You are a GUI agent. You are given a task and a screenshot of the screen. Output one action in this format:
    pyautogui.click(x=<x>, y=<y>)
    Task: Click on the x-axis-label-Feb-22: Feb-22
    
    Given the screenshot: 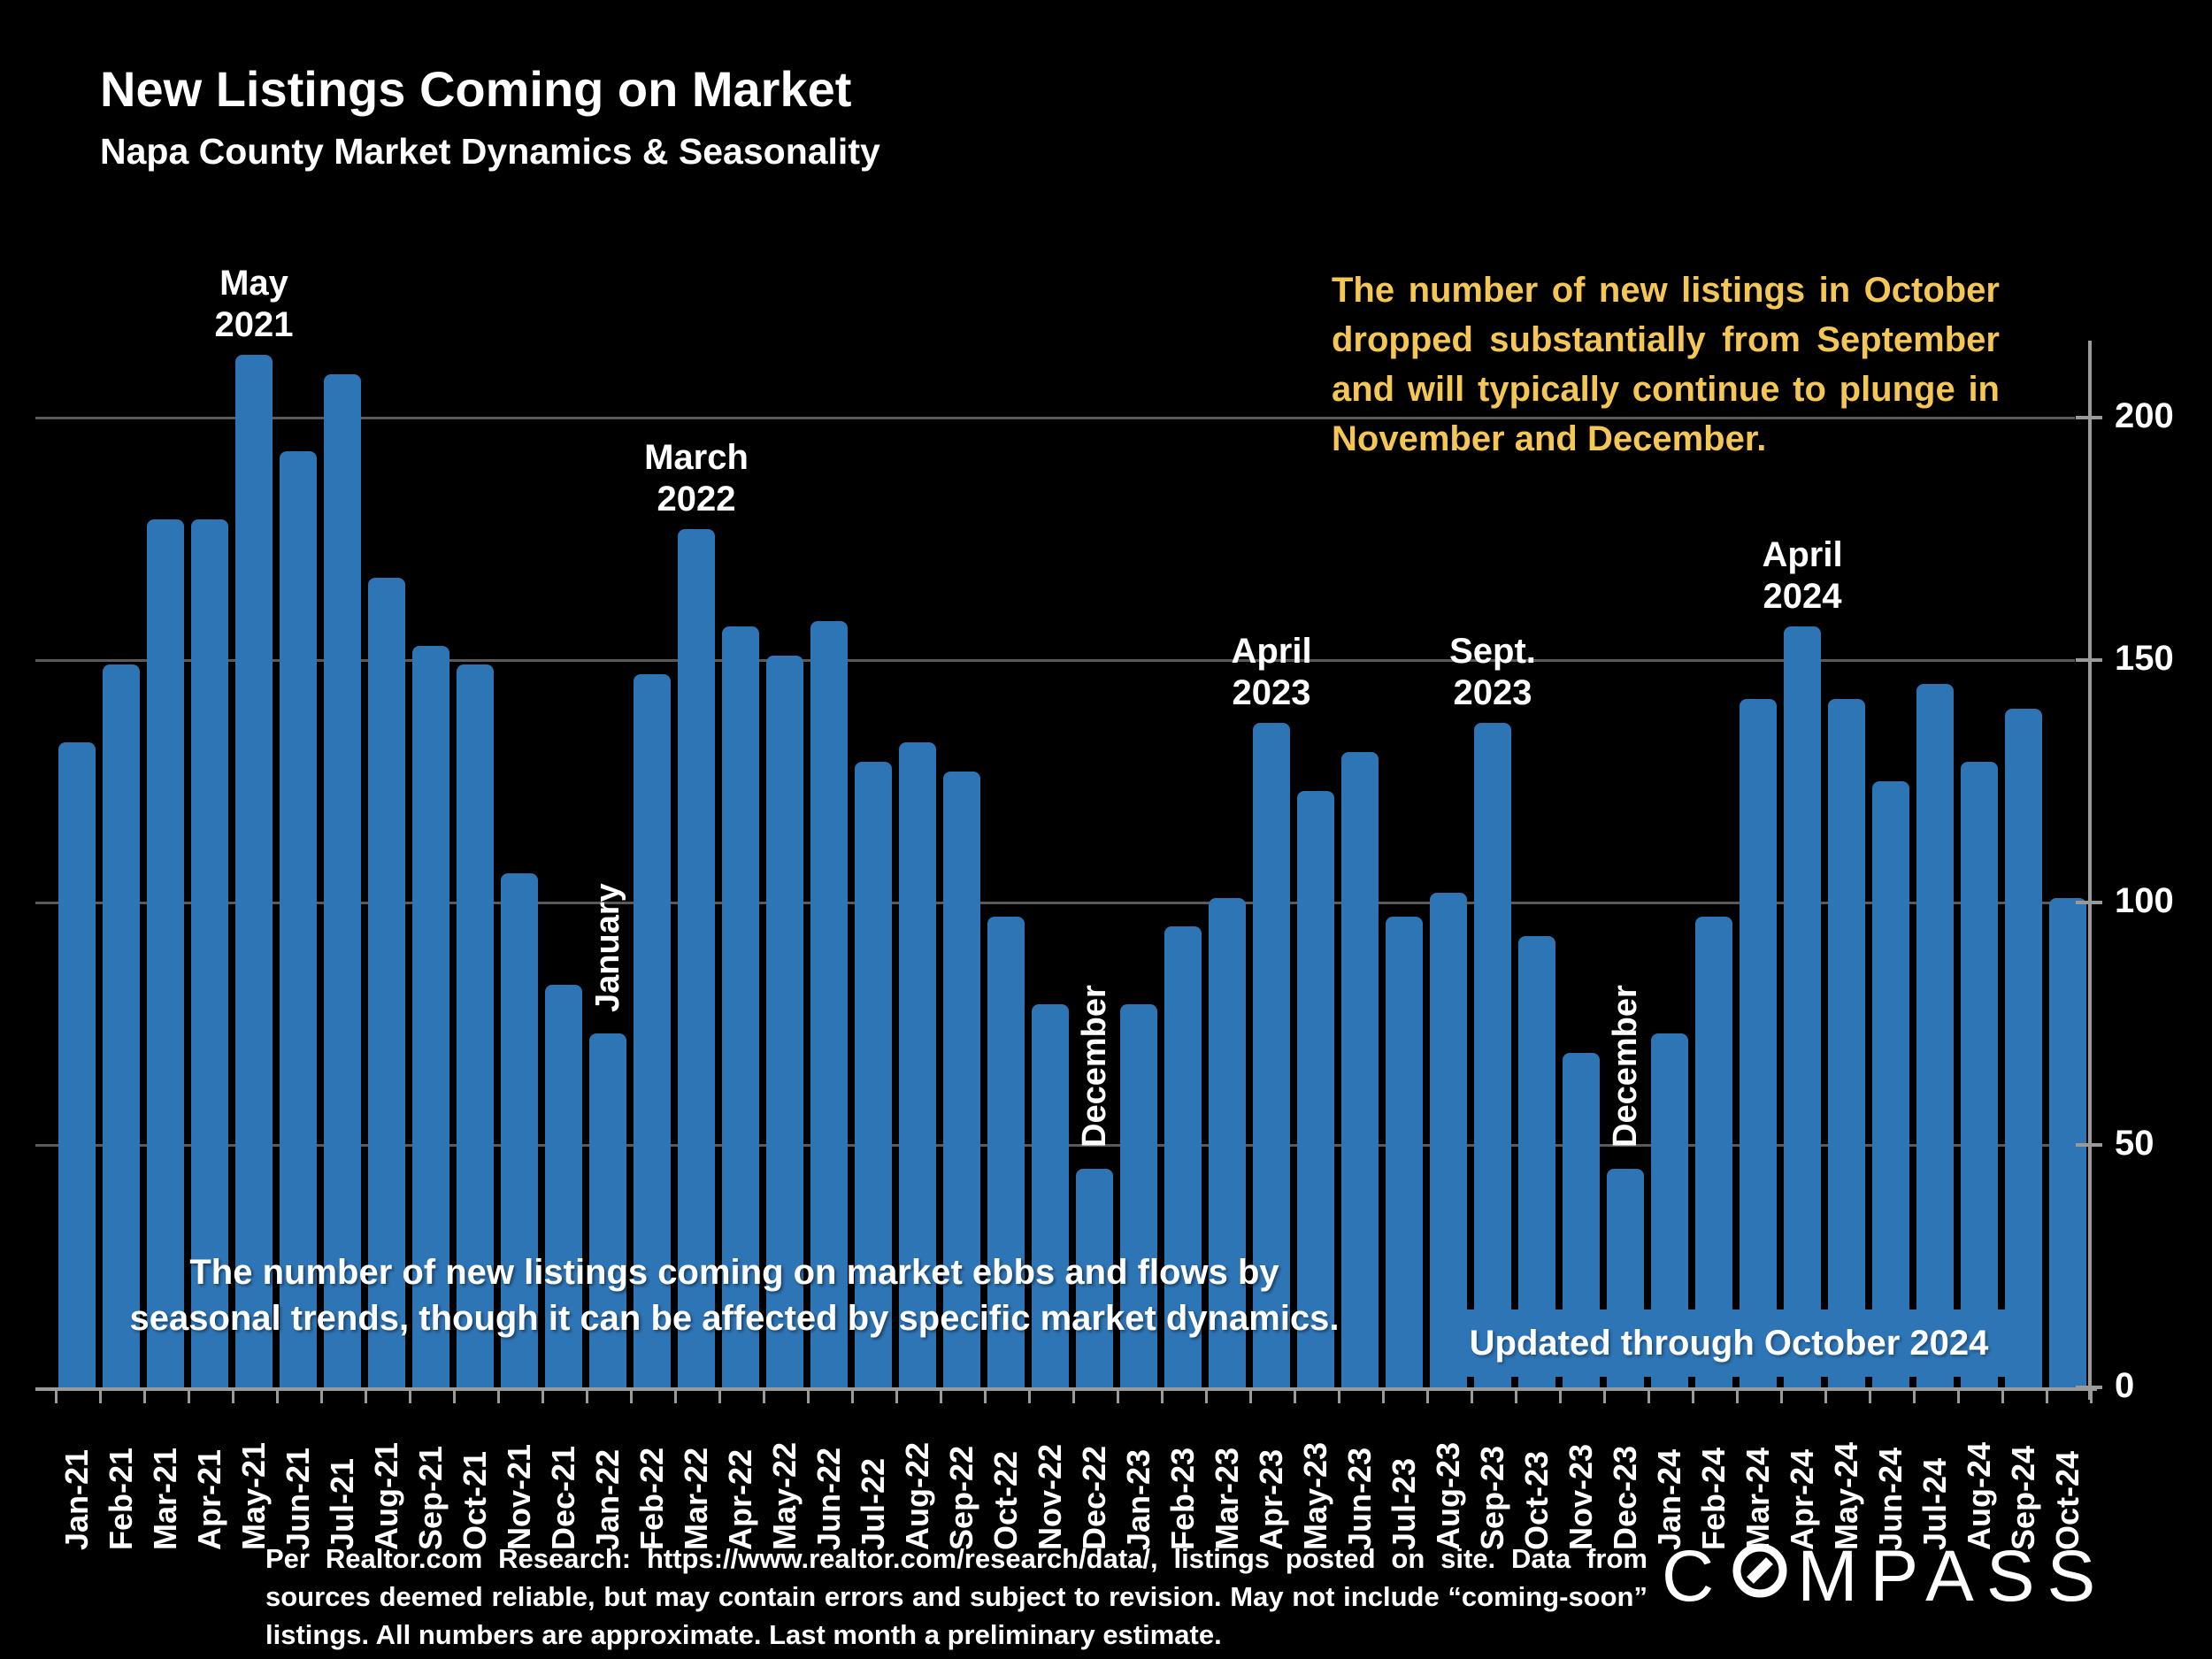 What is the action you would take?
    pyautogui.click(x=652, y=1498)
    